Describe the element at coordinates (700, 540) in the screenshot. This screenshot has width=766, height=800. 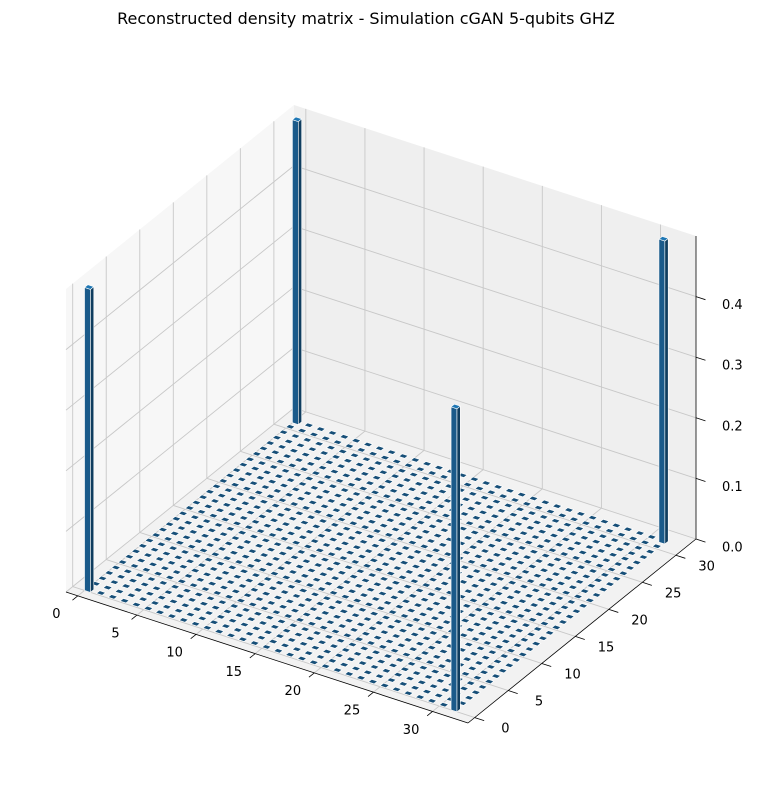
I see `z-tick-mark` at that location.